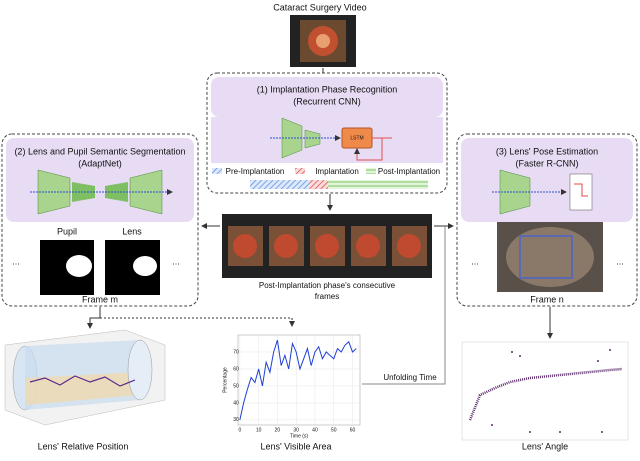 The image size is (640, 461). What do you see at coordinates (327, 140) in the screenshot?
I see `phase-net-bg` at bounding box center [327, 140].